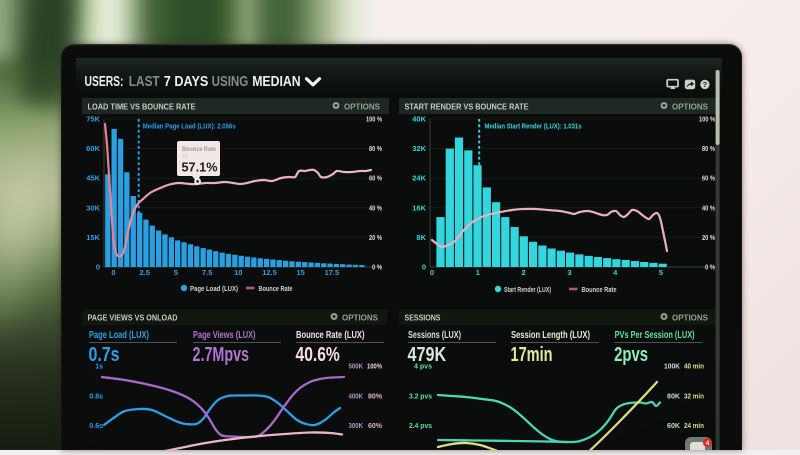 This screenshot has width=800, height=455. What do you see at coordinates (356, 367) in the screenshot?
I see `svg-text: 500K` at bounding box center [356, 367].